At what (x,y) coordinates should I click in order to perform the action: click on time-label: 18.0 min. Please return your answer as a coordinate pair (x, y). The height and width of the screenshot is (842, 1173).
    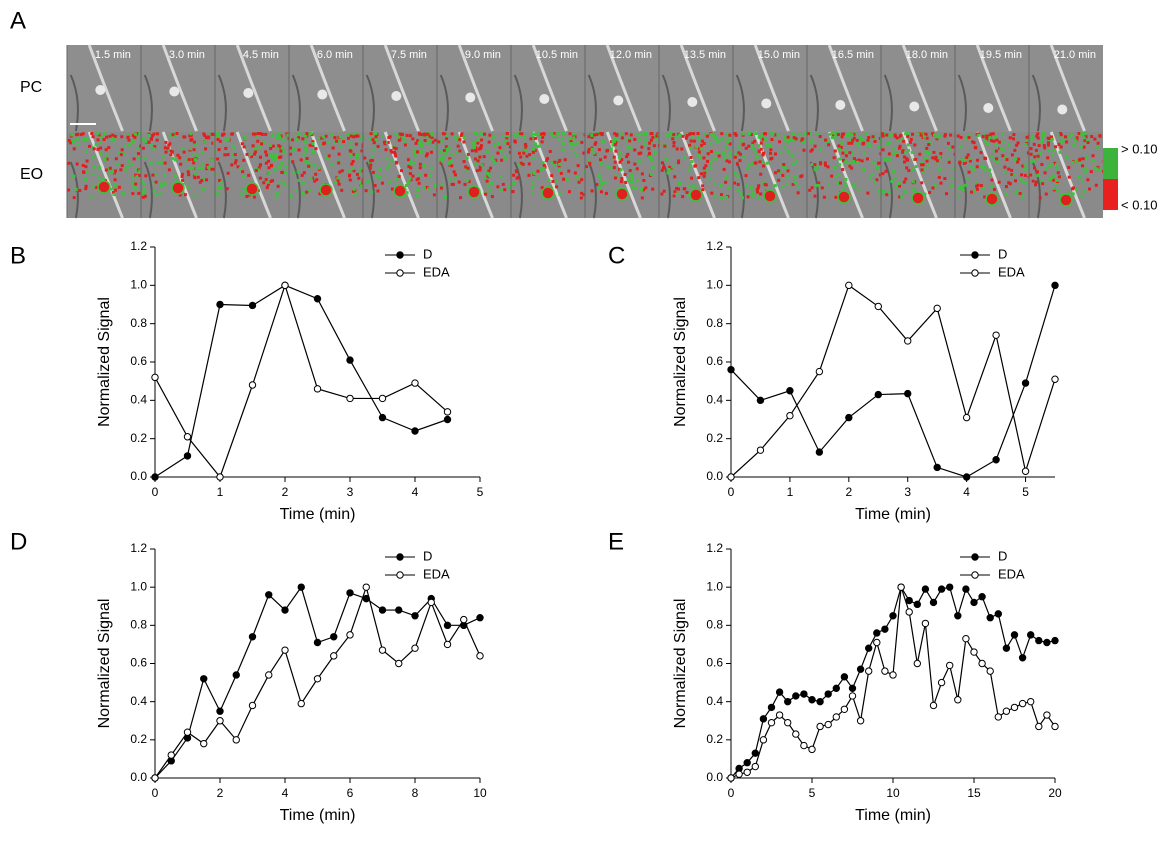
    Looking at the image, I should click on (927, 55).